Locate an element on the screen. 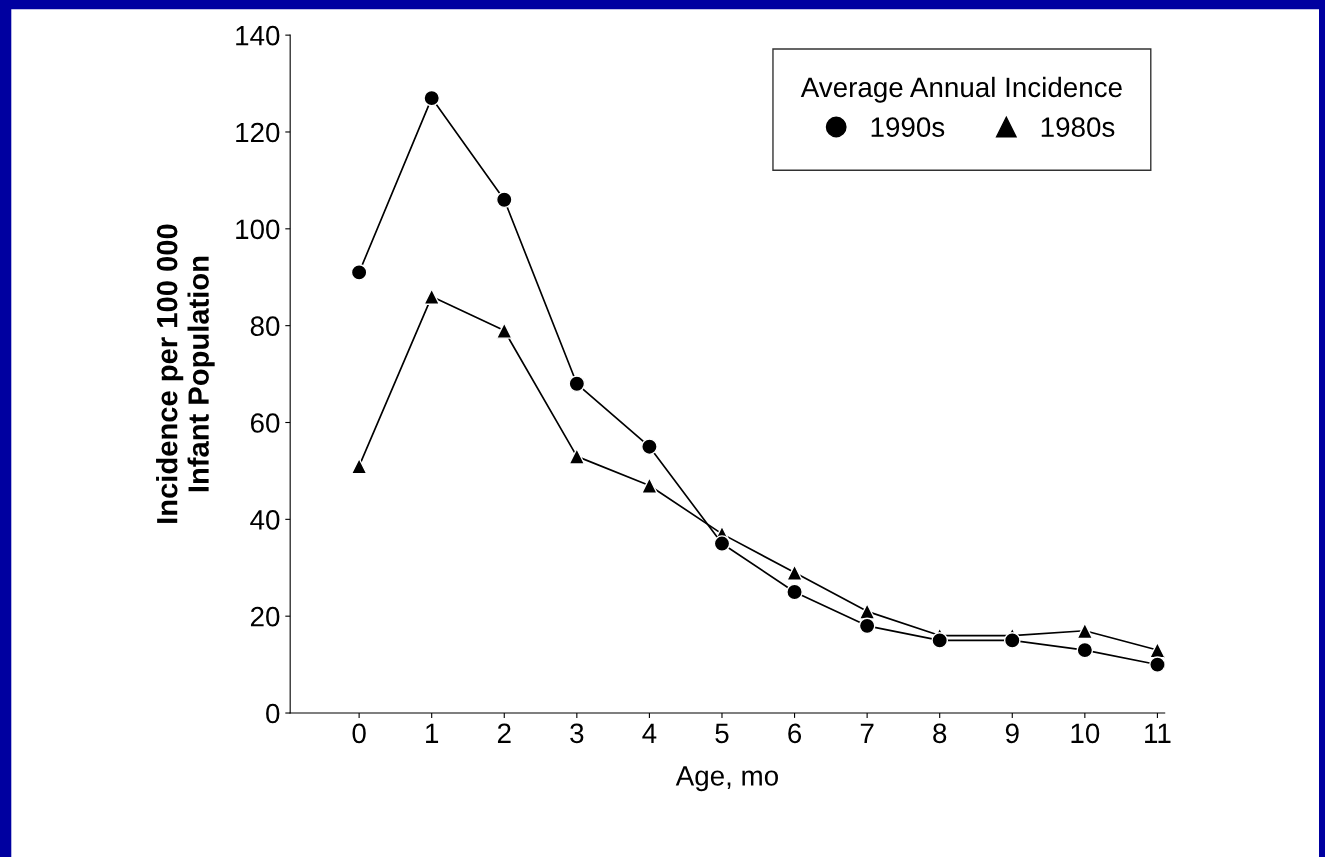  y-tick-label: 40 is located at coordinates (265, 520).